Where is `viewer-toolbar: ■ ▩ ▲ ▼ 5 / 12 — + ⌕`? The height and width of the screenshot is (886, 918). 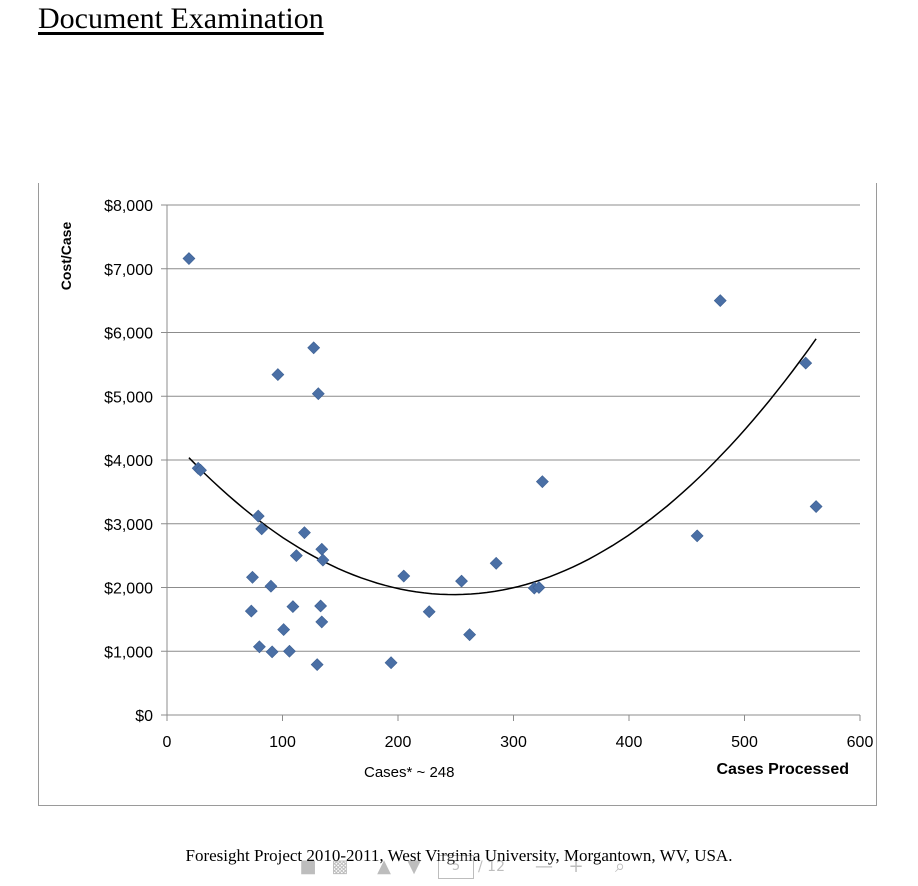 viewer-toolbar: ■ ▩ ▲ ▼ 5 / 12 — + ⌕ is located at coordinates (467, 867).